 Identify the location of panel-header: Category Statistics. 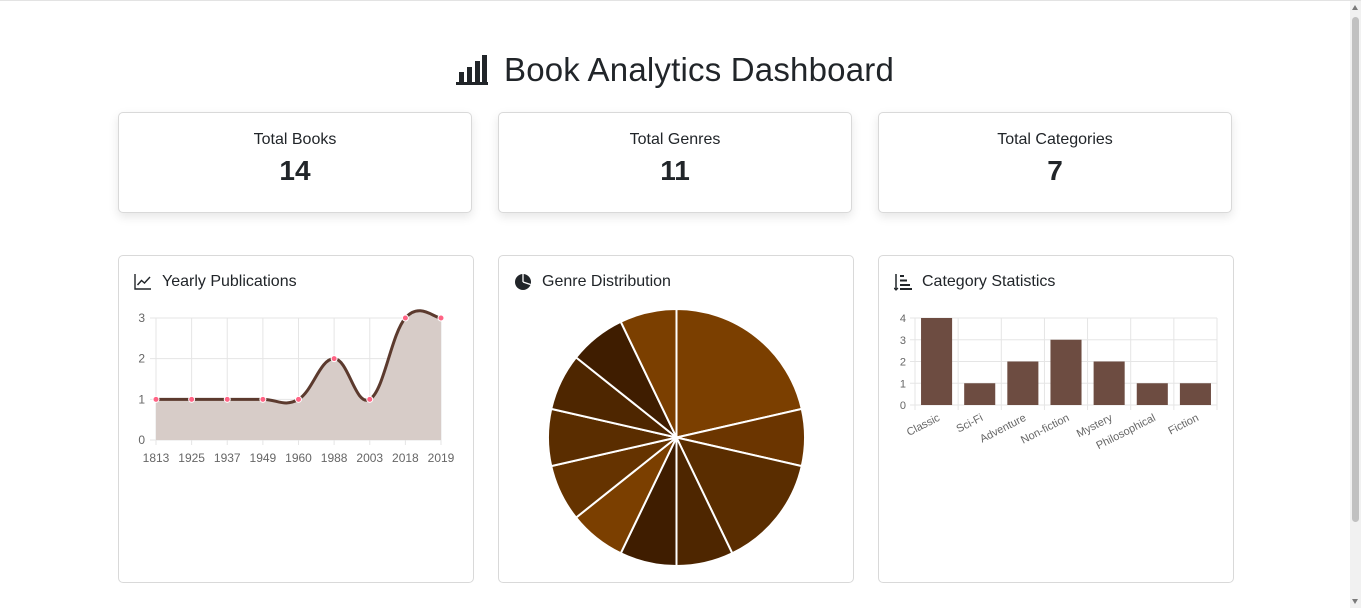
(974, 282).